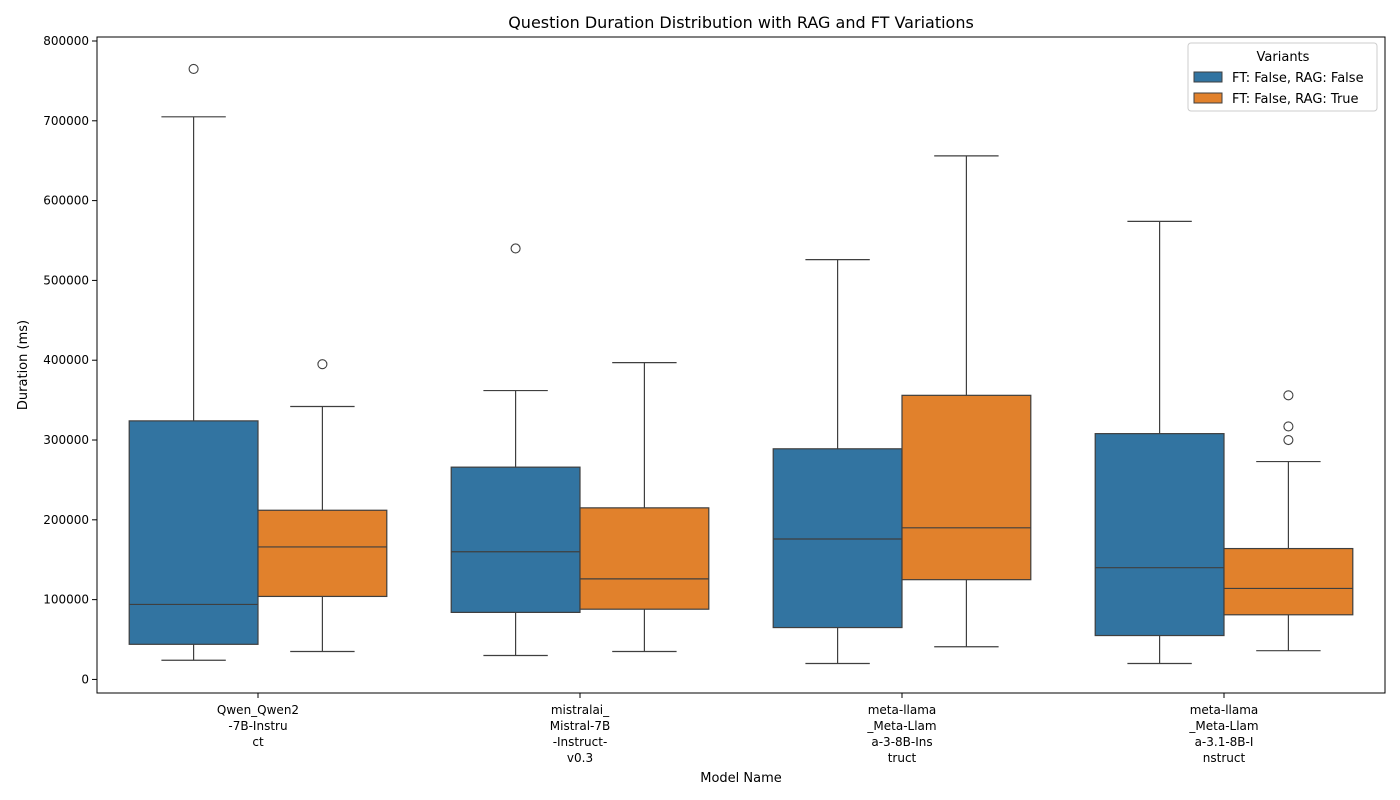 This screenshot has width=1400, height=800. What do you see at coordinates (902, 758) in the screenshot?
I see `x-tick-label: truct` at bounding box center [902, 758].